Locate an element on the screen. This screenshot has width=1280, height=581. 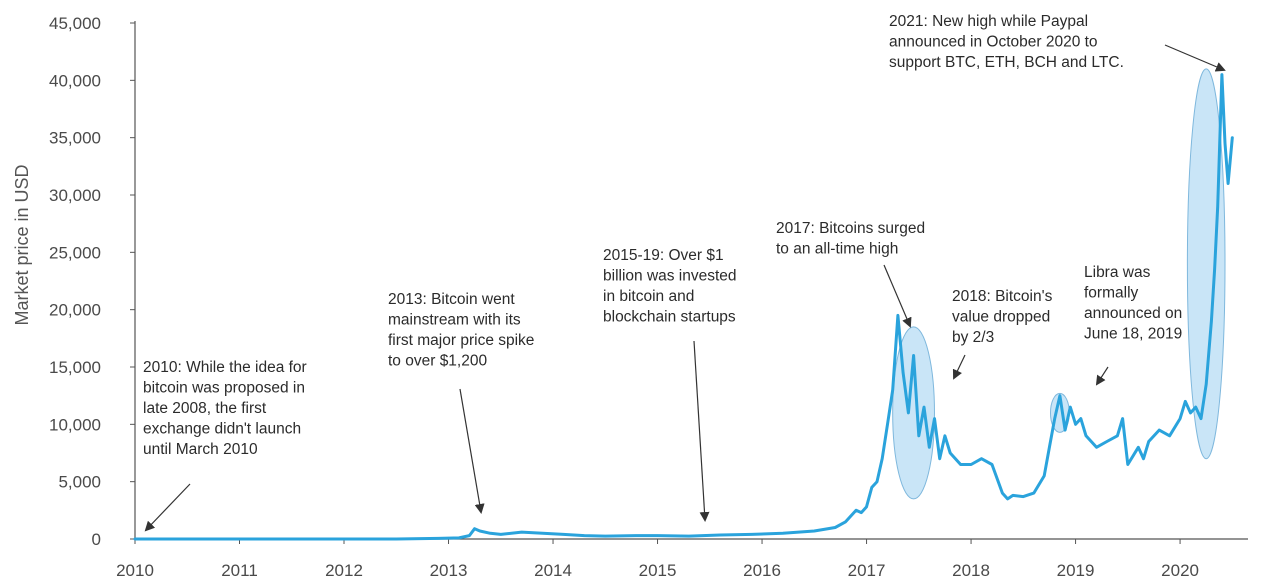
x-tick-label: 2015 is located at coordinates (658, 570).